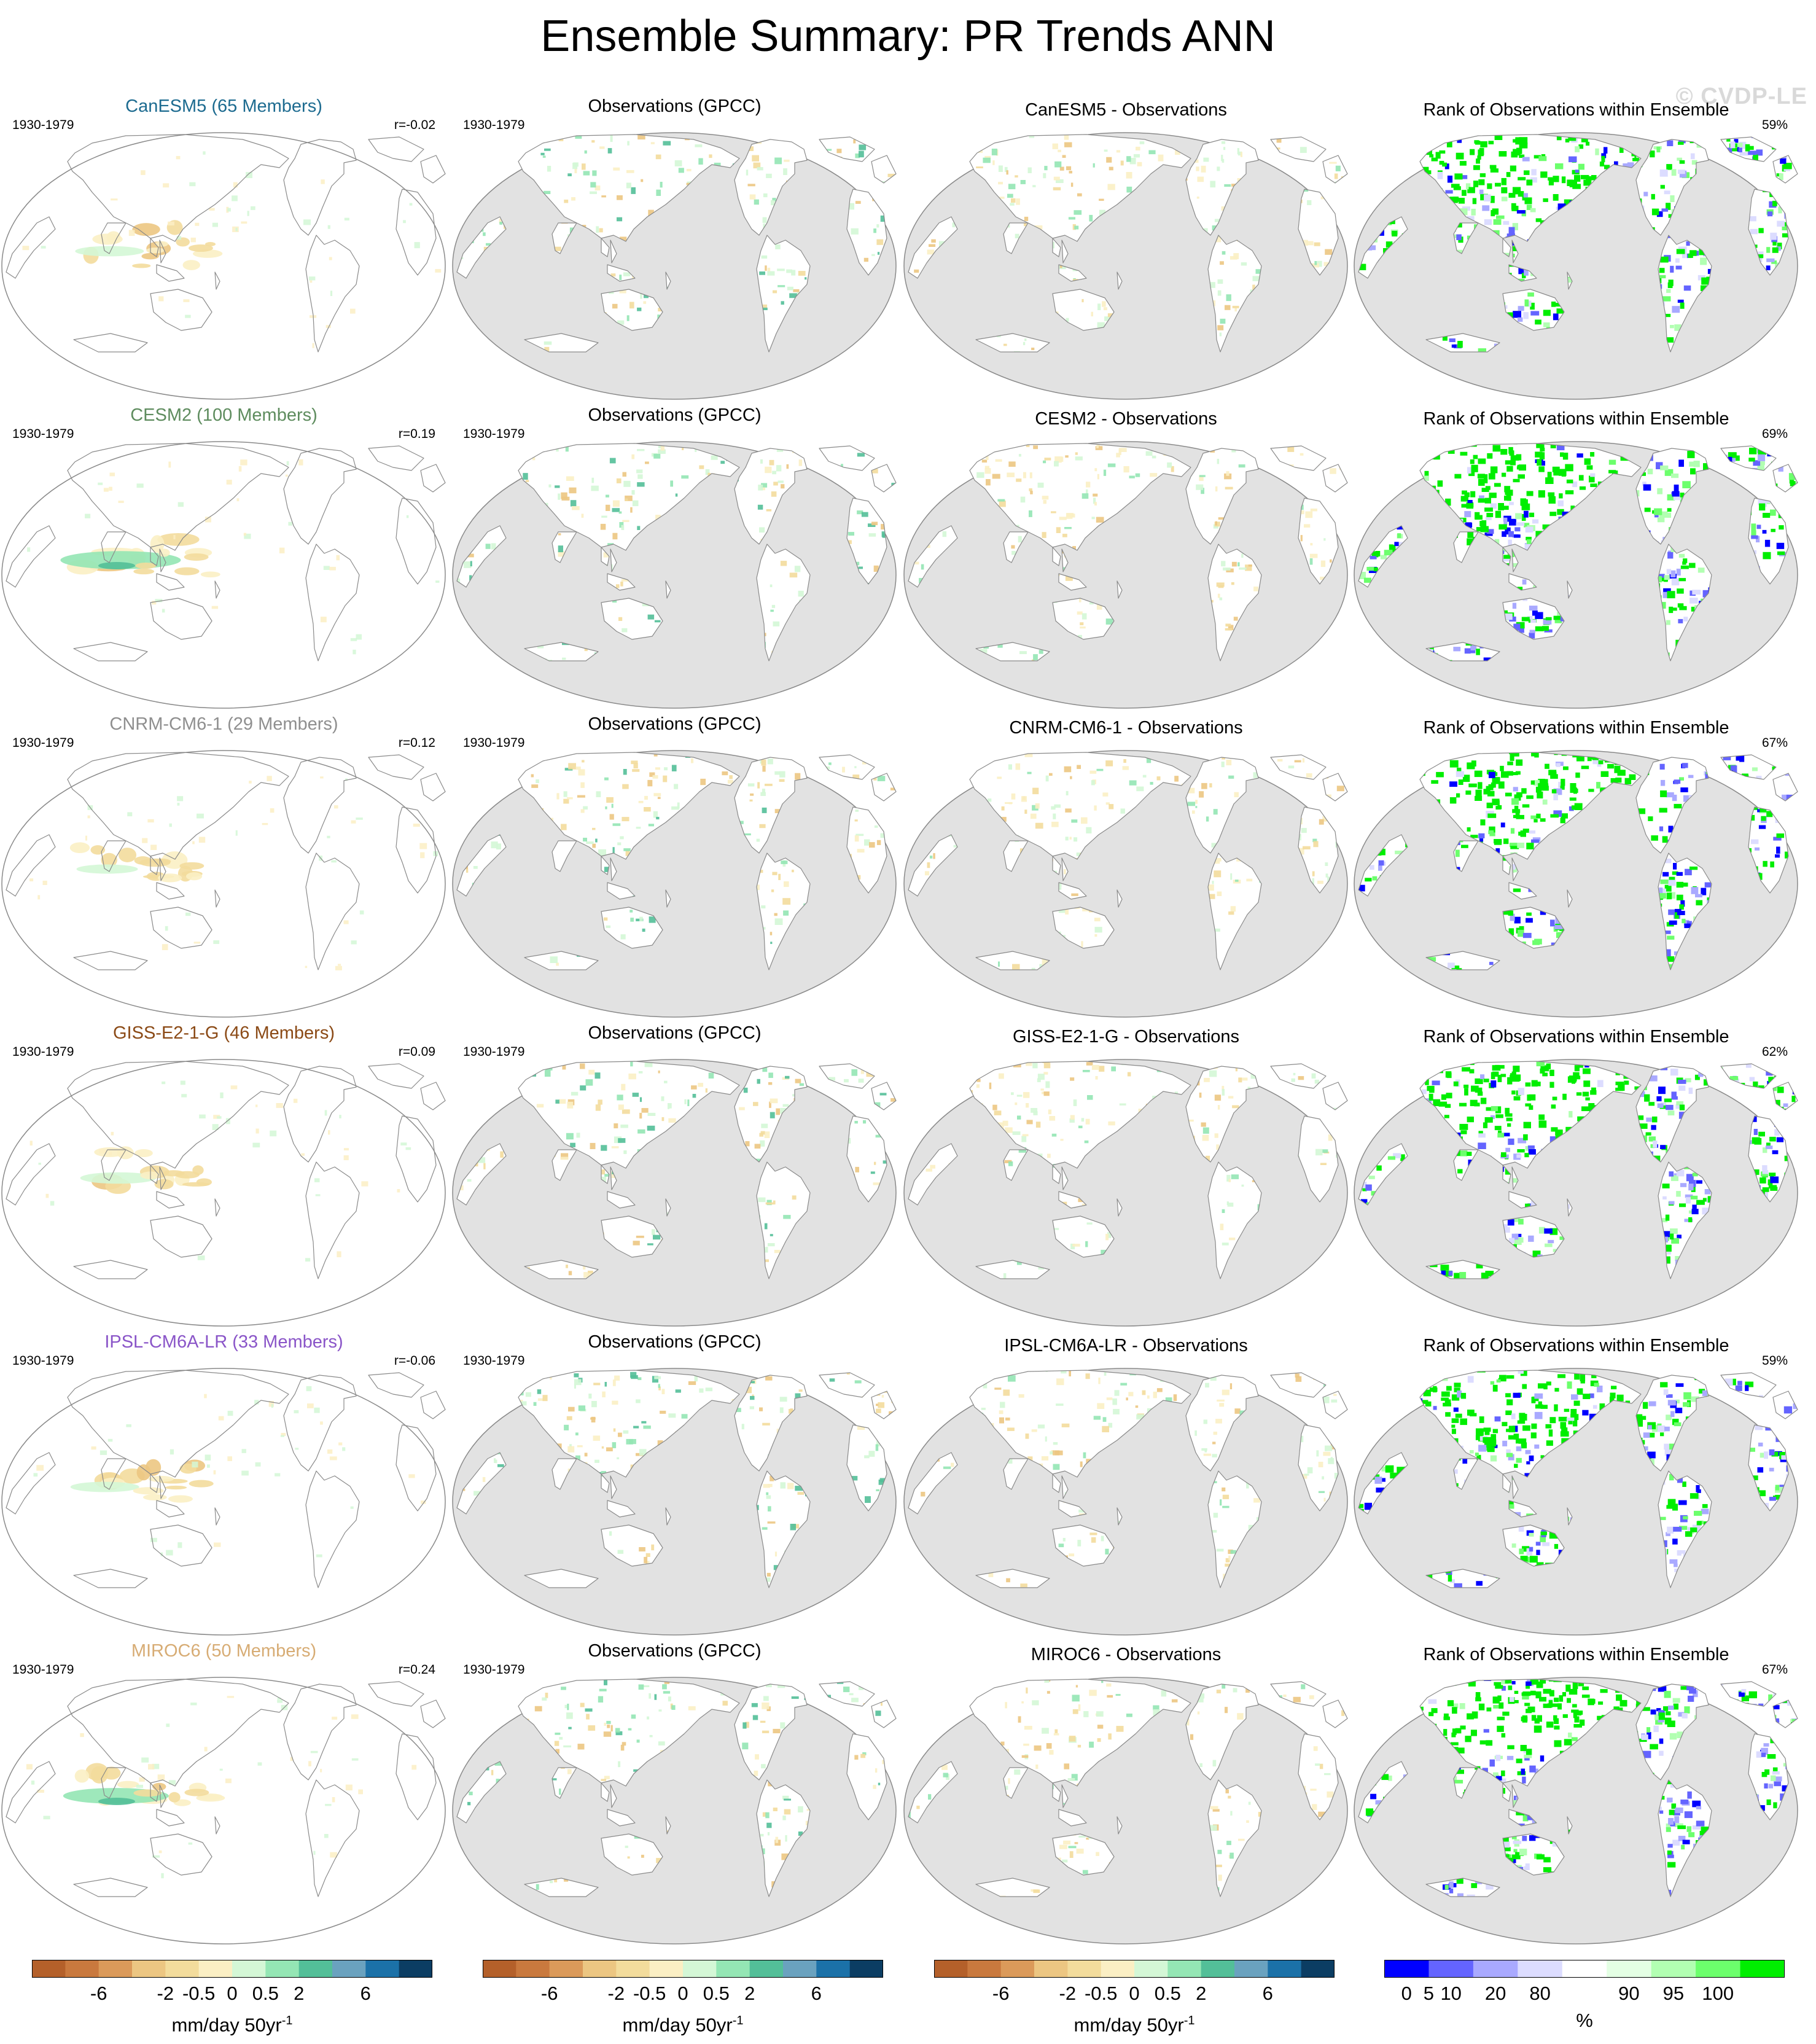 The image size is (1816, 2044). Describe the element at coordinates (1584, 2020) in the screenshot. I see `colorbar-units: %` at that location.